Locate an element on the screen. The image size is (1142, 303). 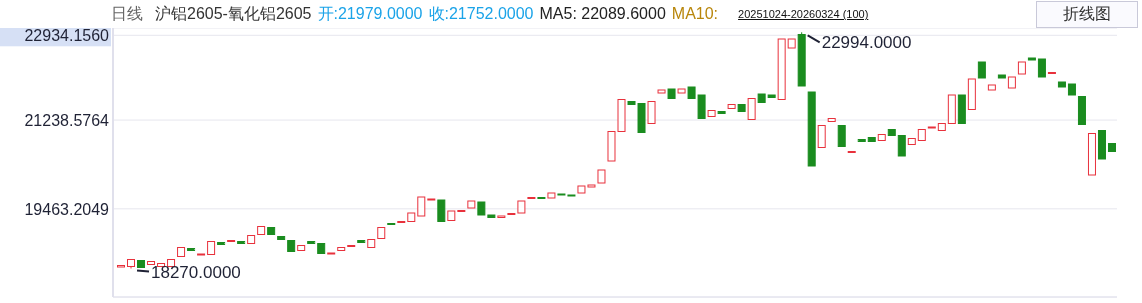
text: 开:21979.0000 is located at coordinates (370, 13).